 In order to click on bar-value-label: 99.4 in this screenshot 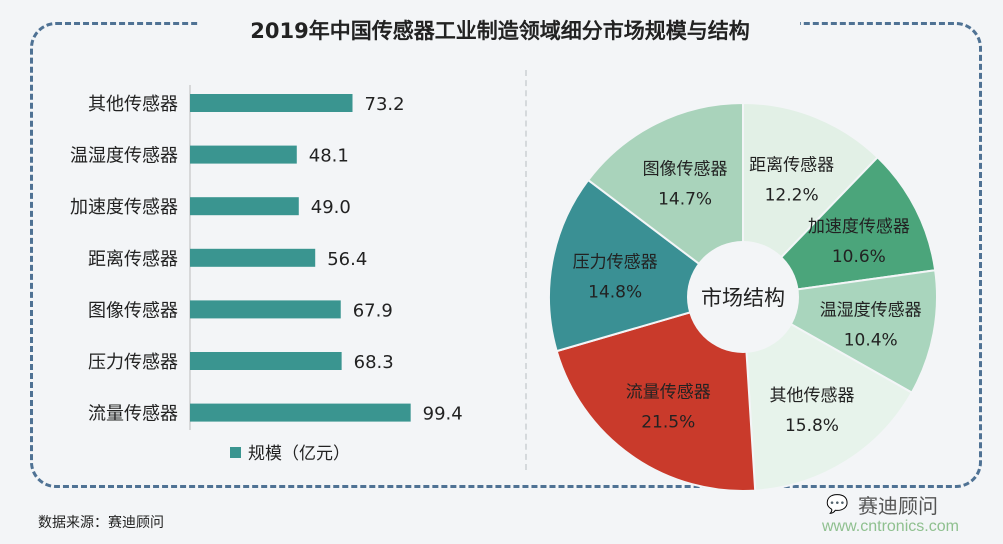, I will do `click(443, 414)`.